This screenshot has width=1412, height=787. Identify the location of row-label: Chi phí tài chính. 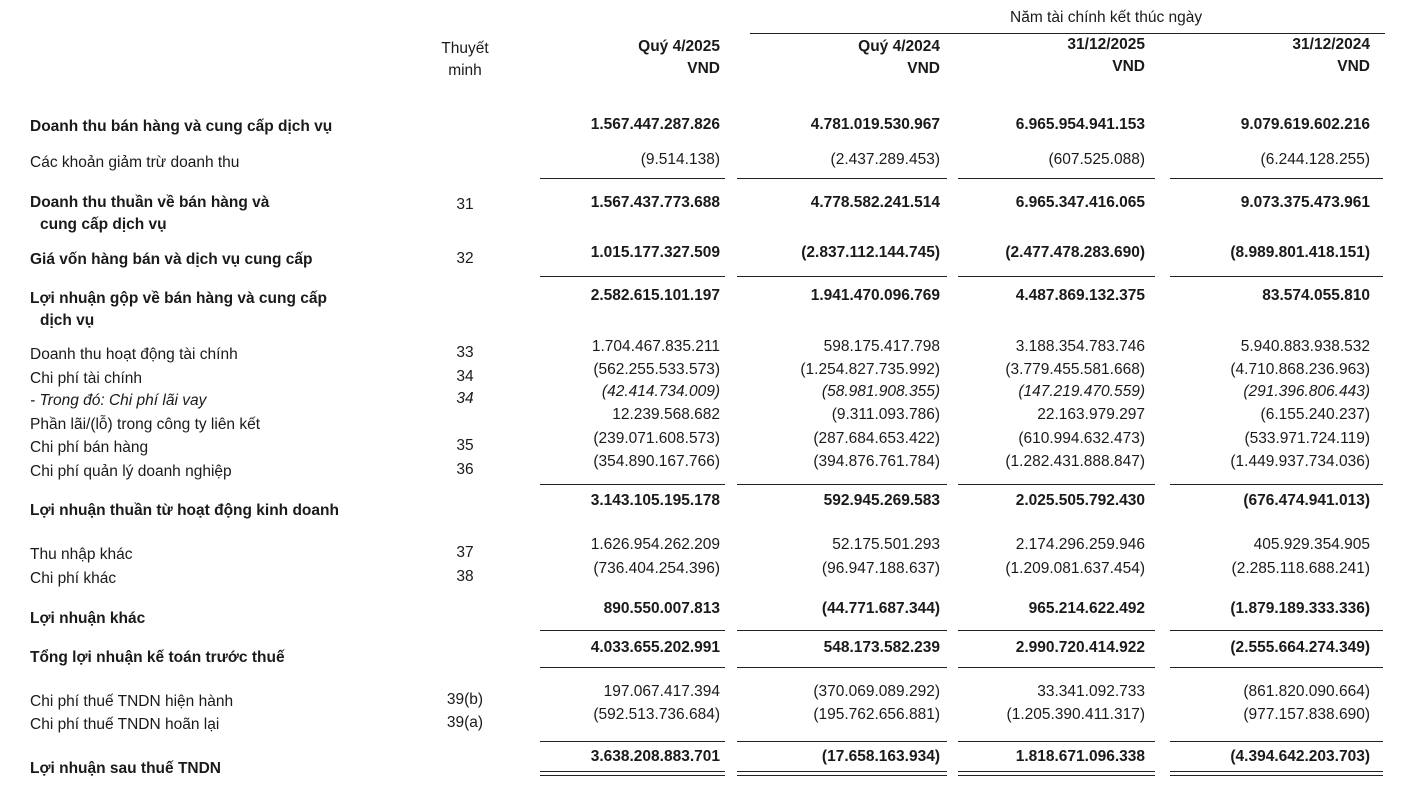
(86, 379).